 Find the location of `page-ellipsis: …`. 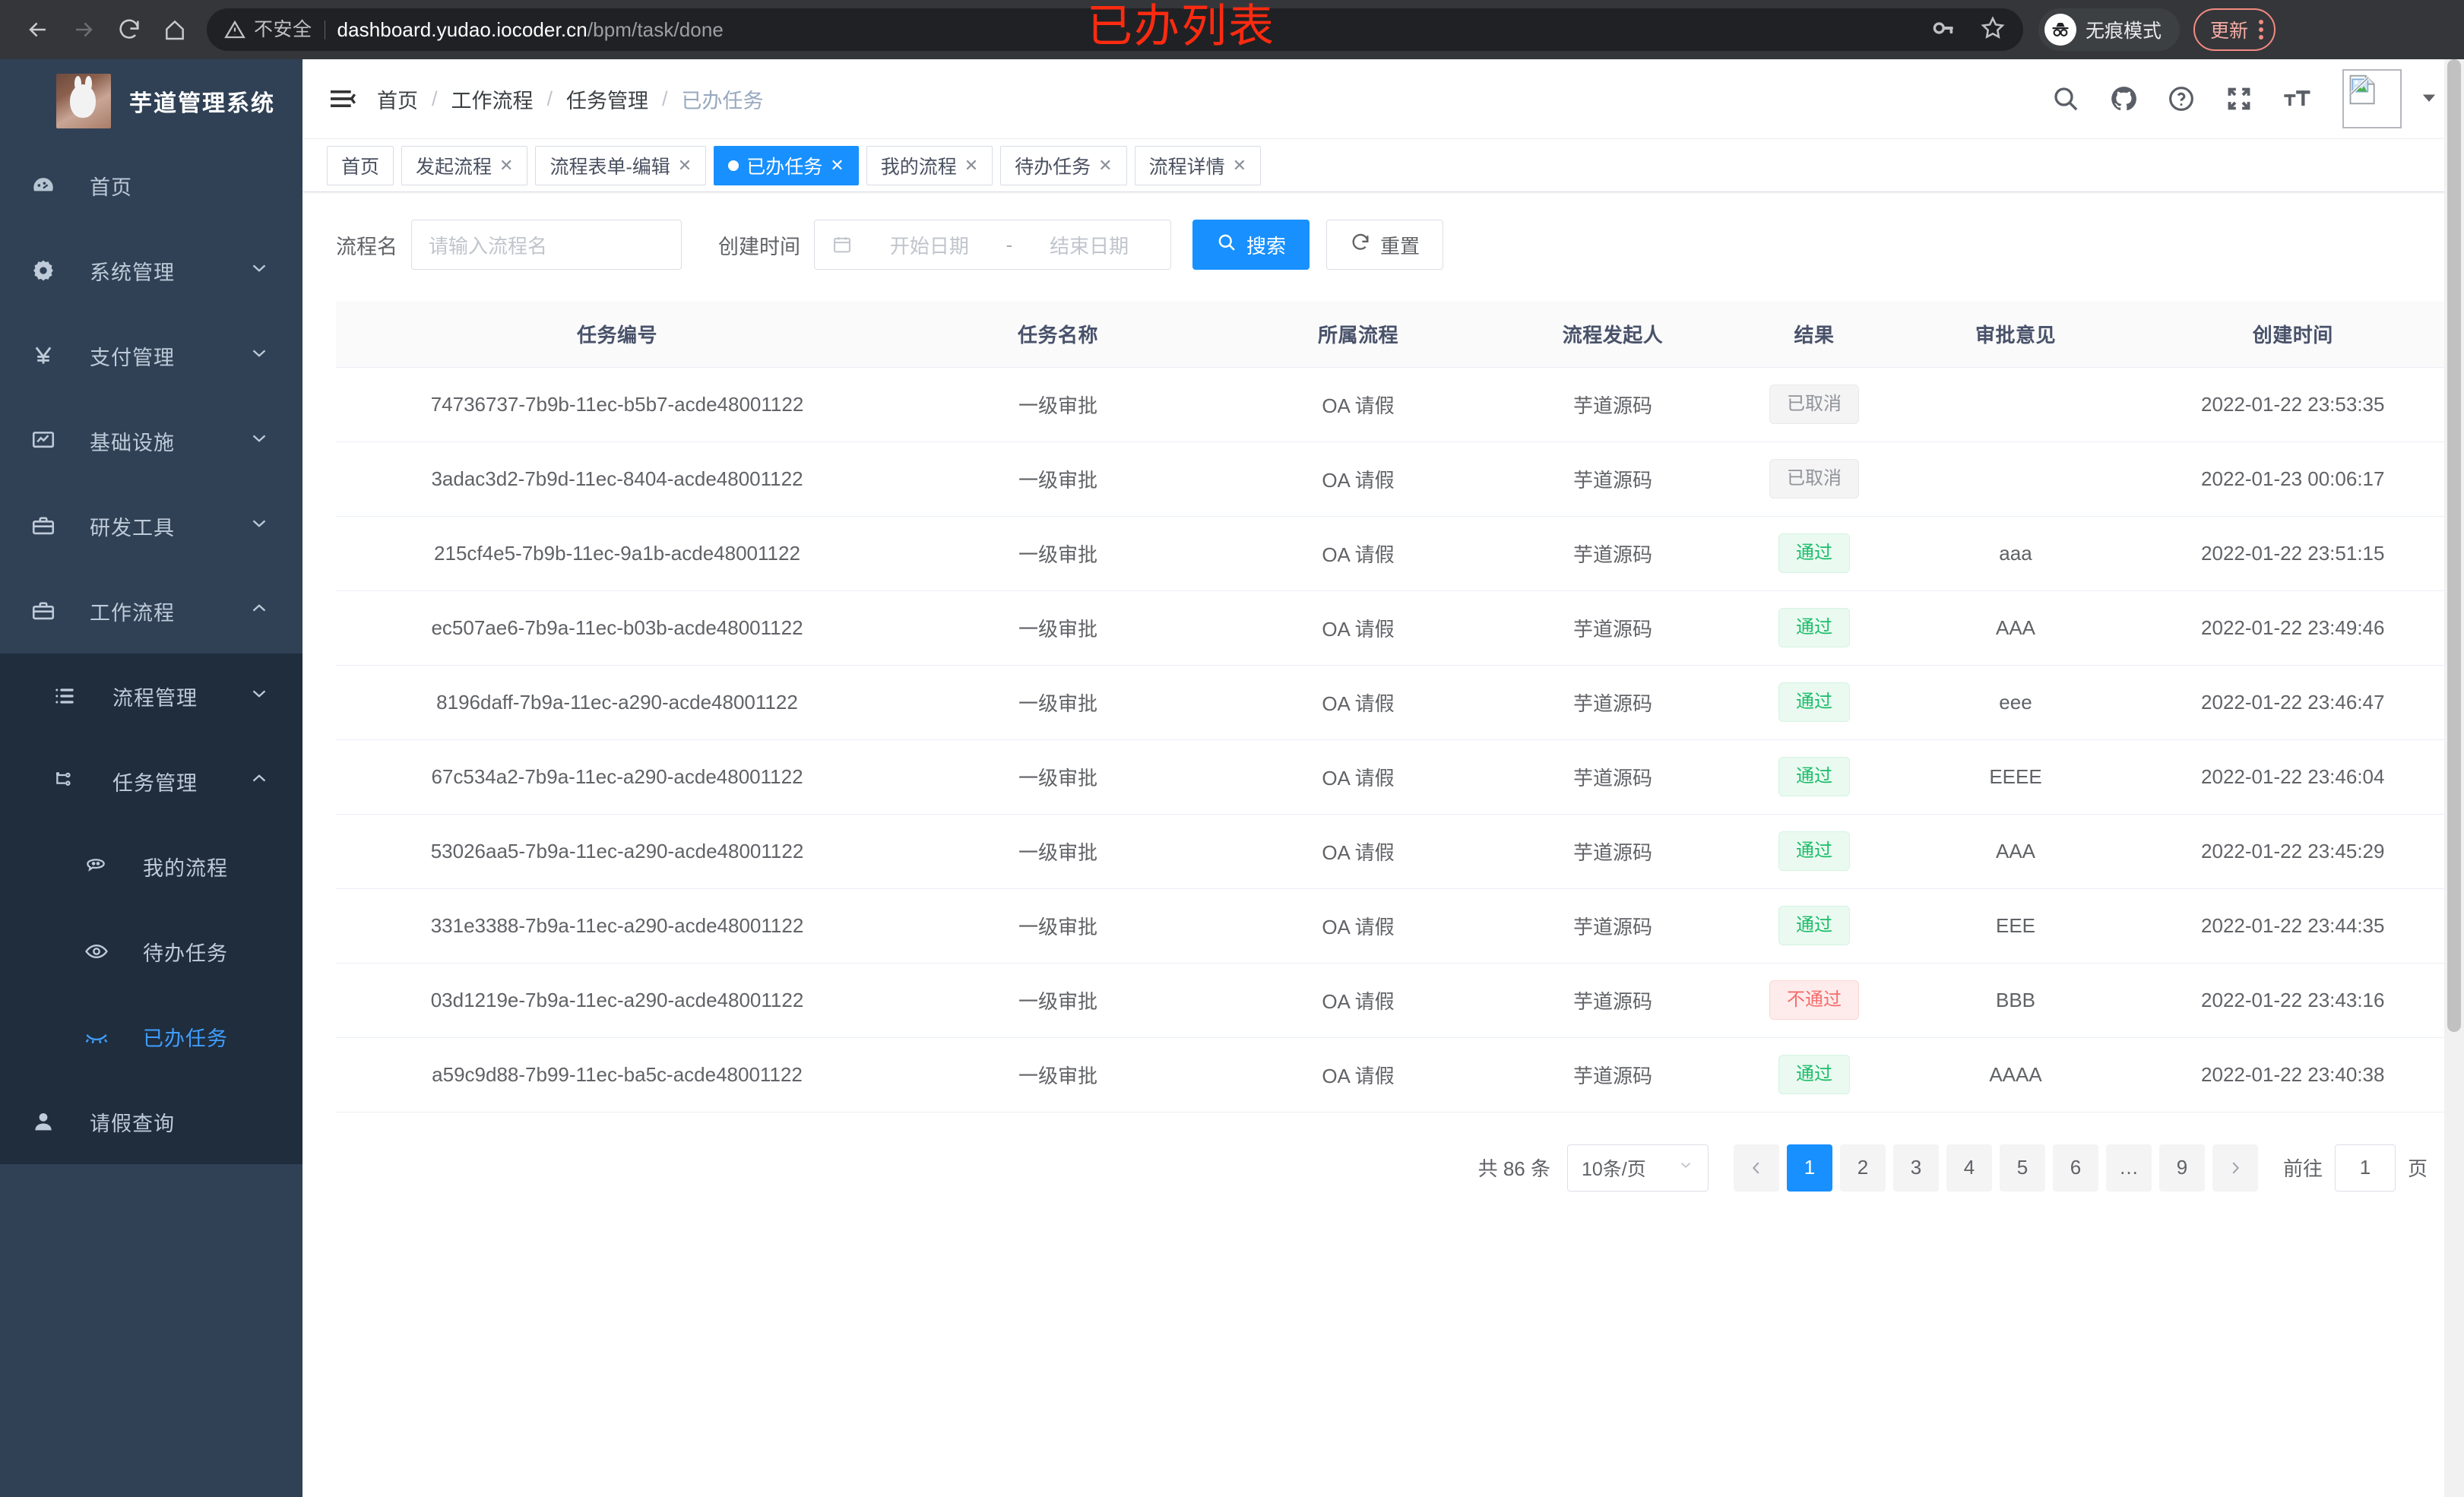

page-ellipsis: … is located at coordinates (2128, 1168).